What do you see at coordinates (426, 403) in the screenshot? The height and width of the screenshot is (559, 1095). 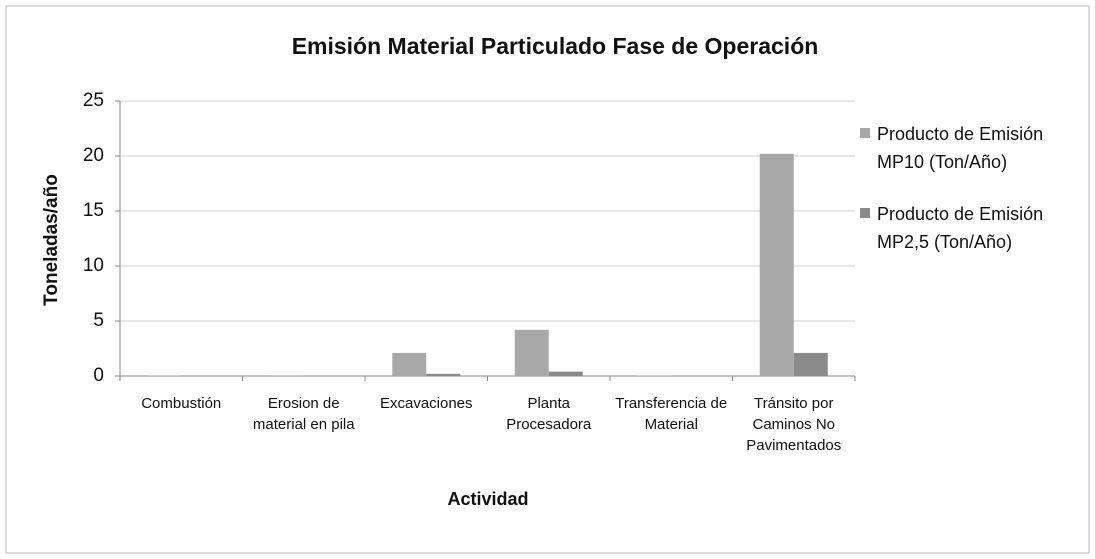 I see `x-tick-label: Excavaciones` at bounding box center [426, 403].